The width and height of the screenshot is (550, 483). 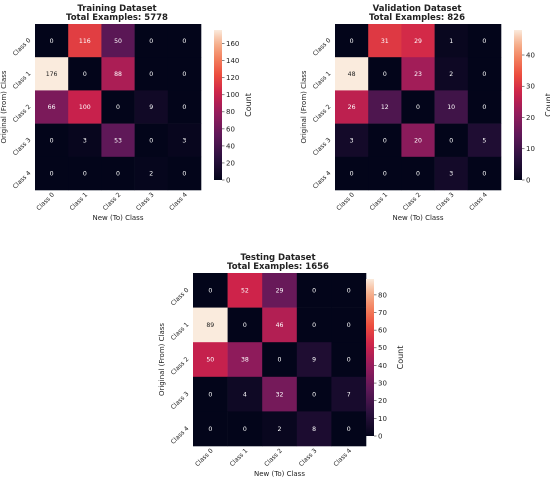 What do you see at coordinates (382, 313) in the screenshot?
I see `colorbar-tick-label: 70` at bounding box center [382, 313].